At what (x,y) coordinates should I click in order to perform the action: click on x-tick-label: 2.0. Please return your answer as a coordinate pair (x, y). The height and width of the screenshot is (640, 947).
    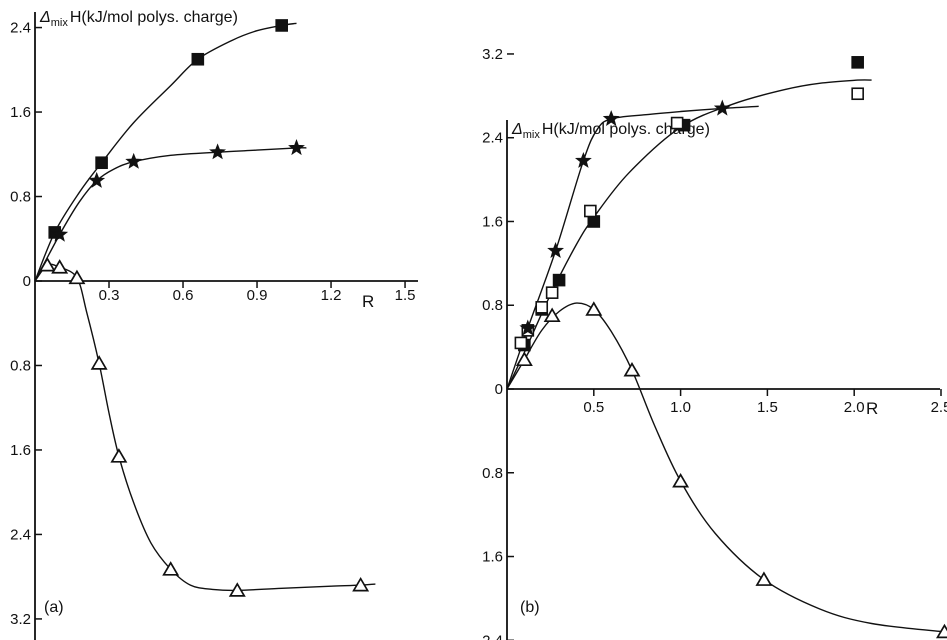
    Looking at the image, I should click on (854, 407).